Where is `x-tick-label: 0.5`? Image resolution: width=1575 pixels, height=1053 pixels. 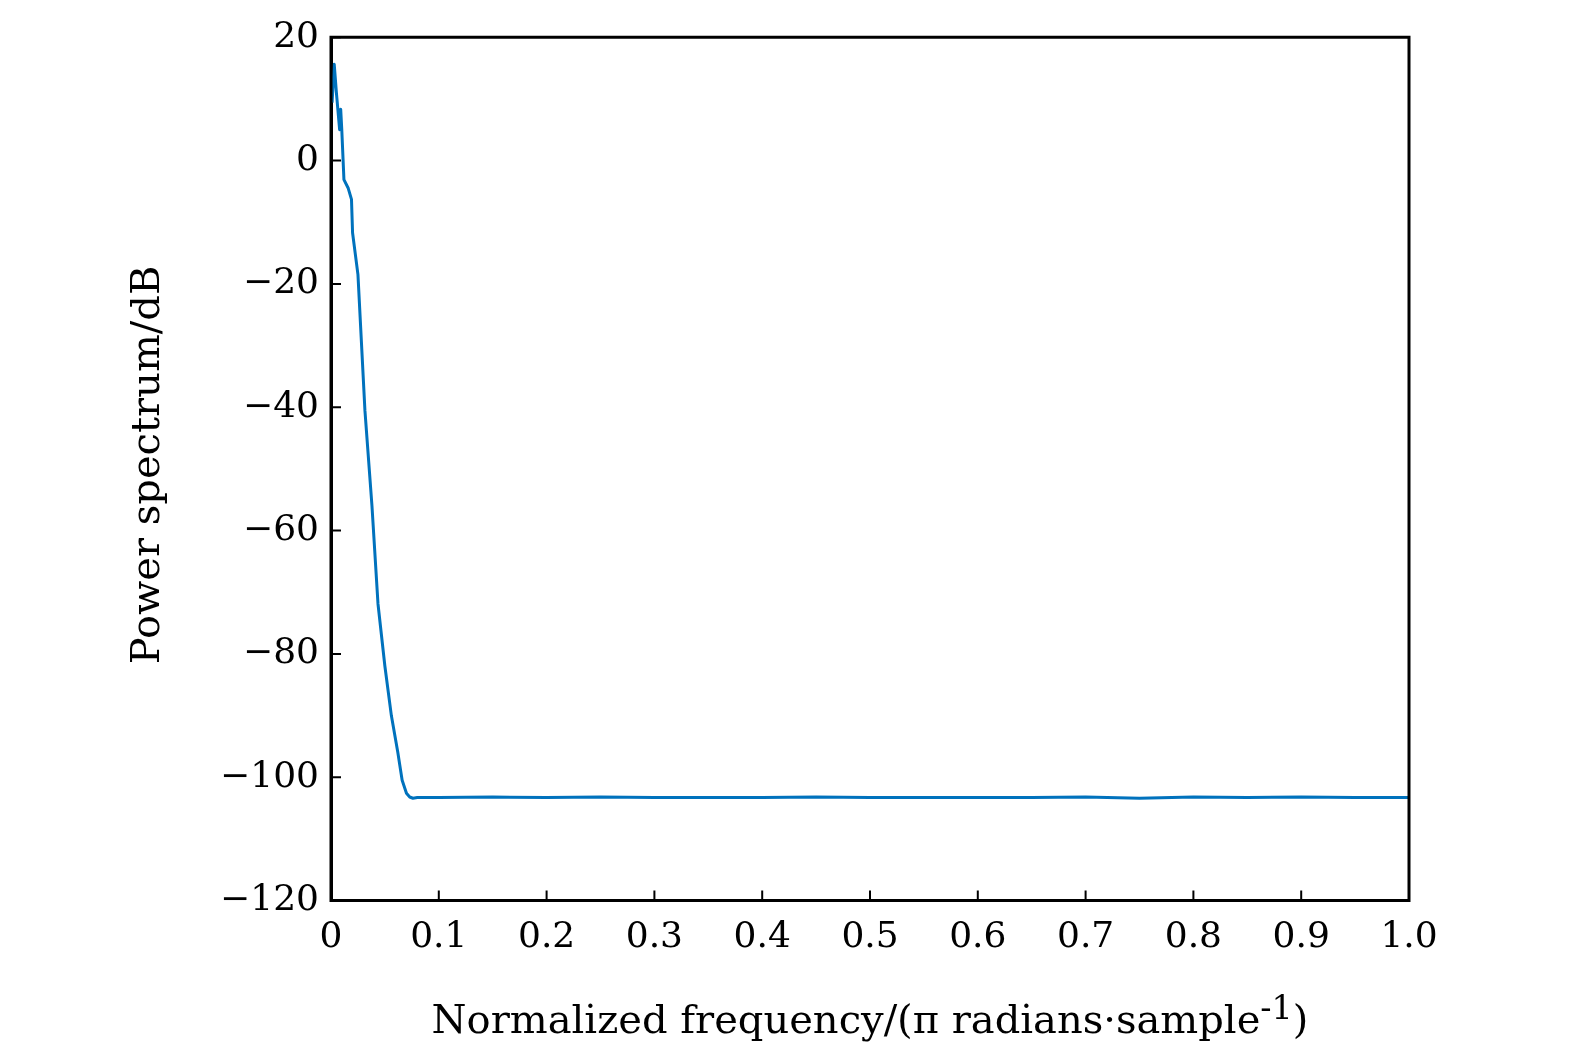
x-tick-label: 0.5 is located at coordinates (870, 935).